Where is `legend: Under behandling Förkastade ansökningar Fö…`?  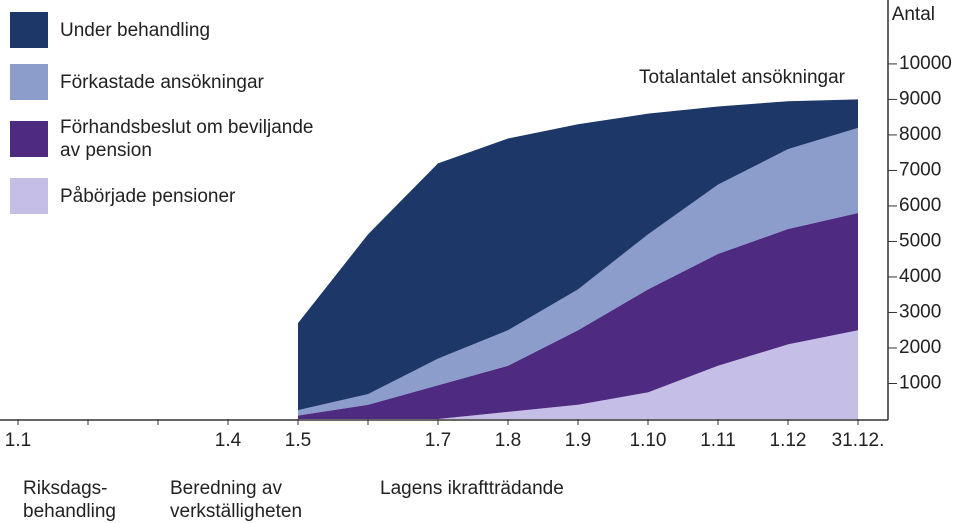 legend: Under behandling Förkastade ansökningar Fö… is located at coordinates (170, 121).